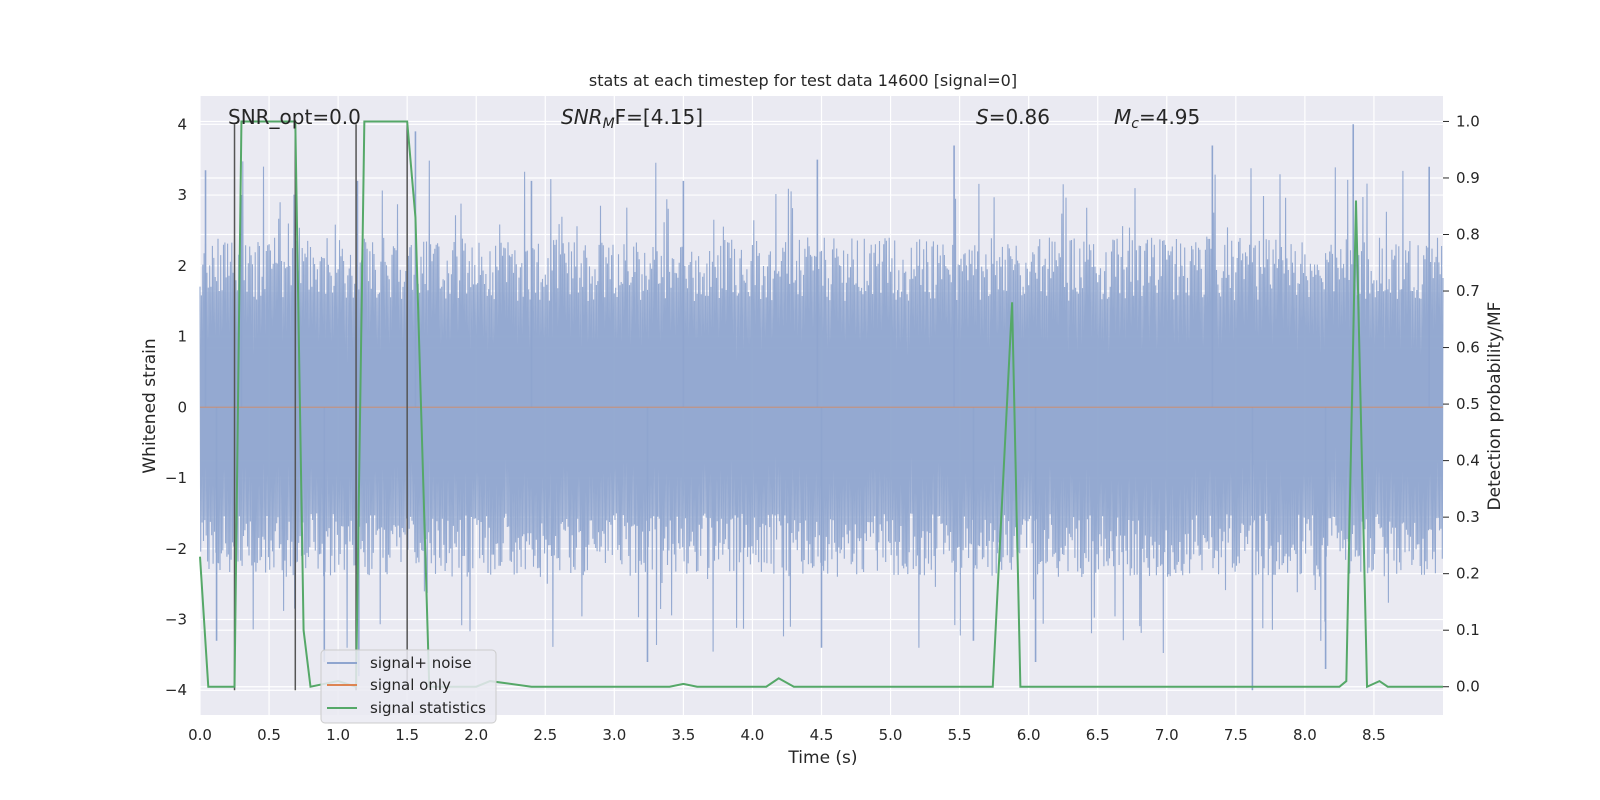  Describe the element at coordinates (822, 758) in the screenshot. I see `x-axis-label: Time (s)` at that location.